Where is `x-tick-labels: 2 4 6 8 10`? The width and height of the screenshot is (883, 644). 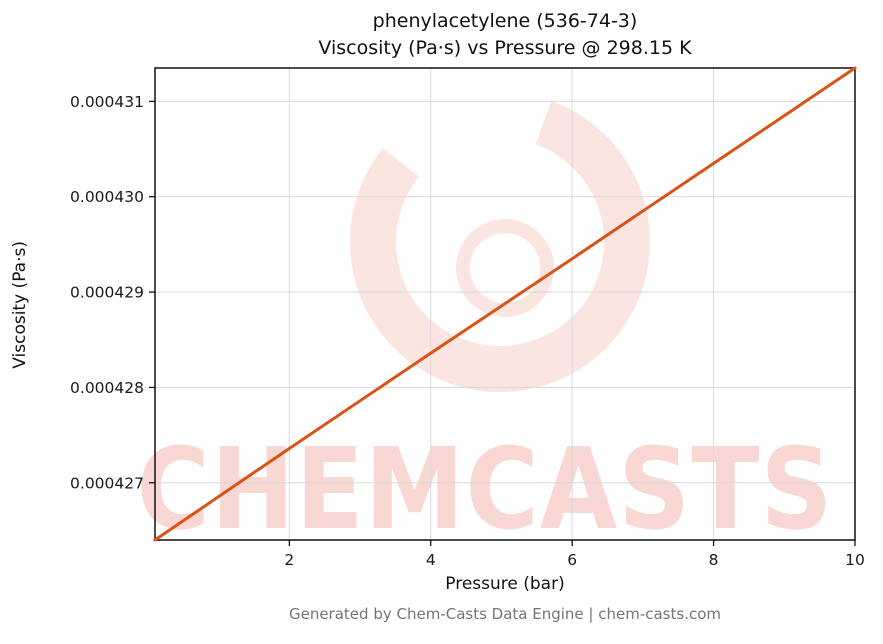
x-tick-labels: 2 4 6 8 10 is located at coordinates (574, 560).